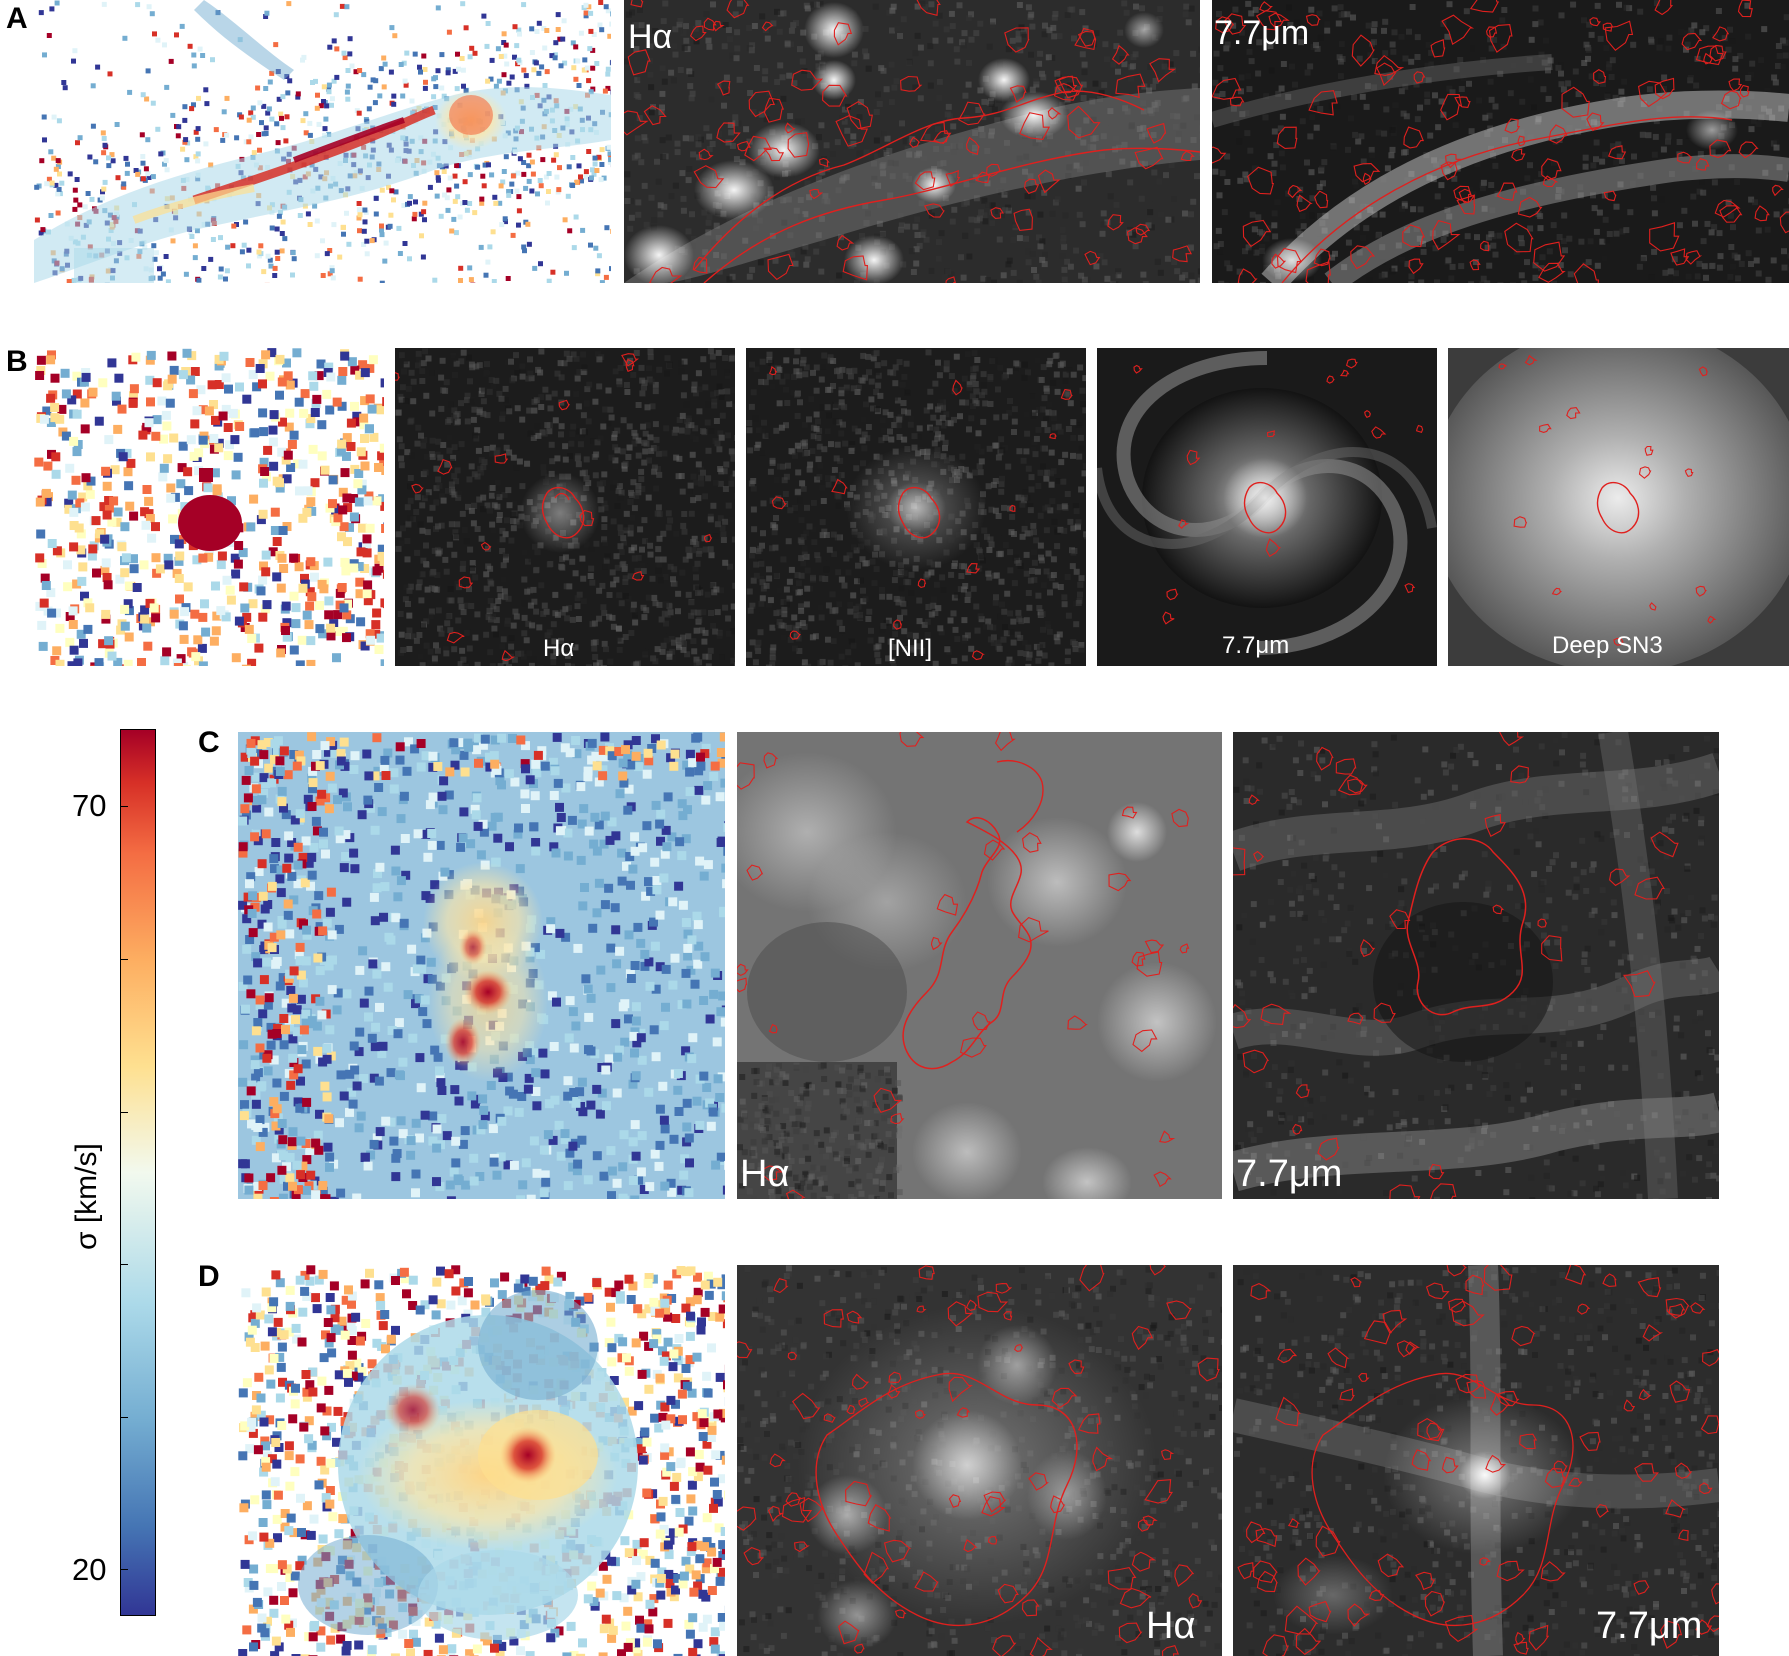 Image resolution: width=1789 pixels, height=1656 pixels. I want to click on panel-b-pah-image, so click(1267, 507).